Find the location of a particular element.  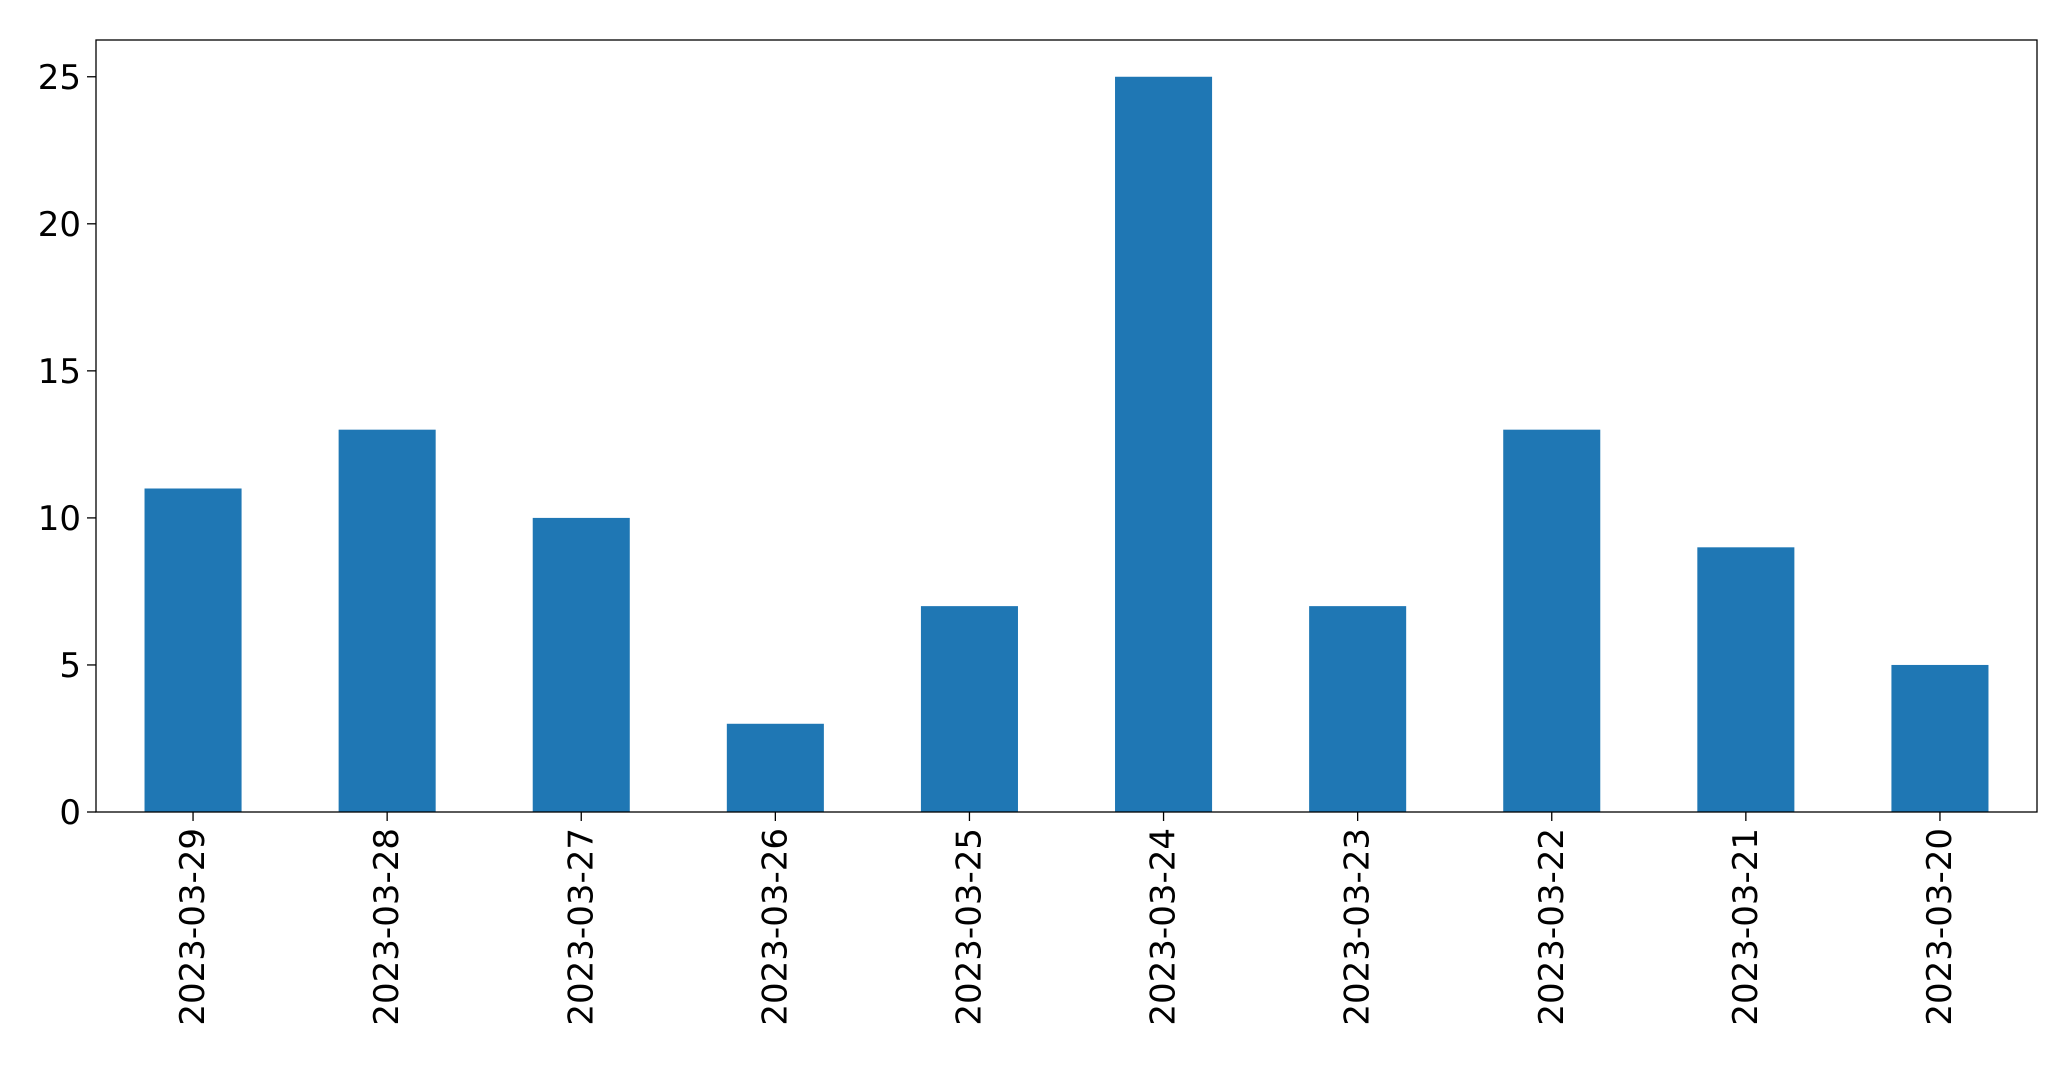

x-tick-label: 2023-03-23 is located at coordinates (1358, 927).